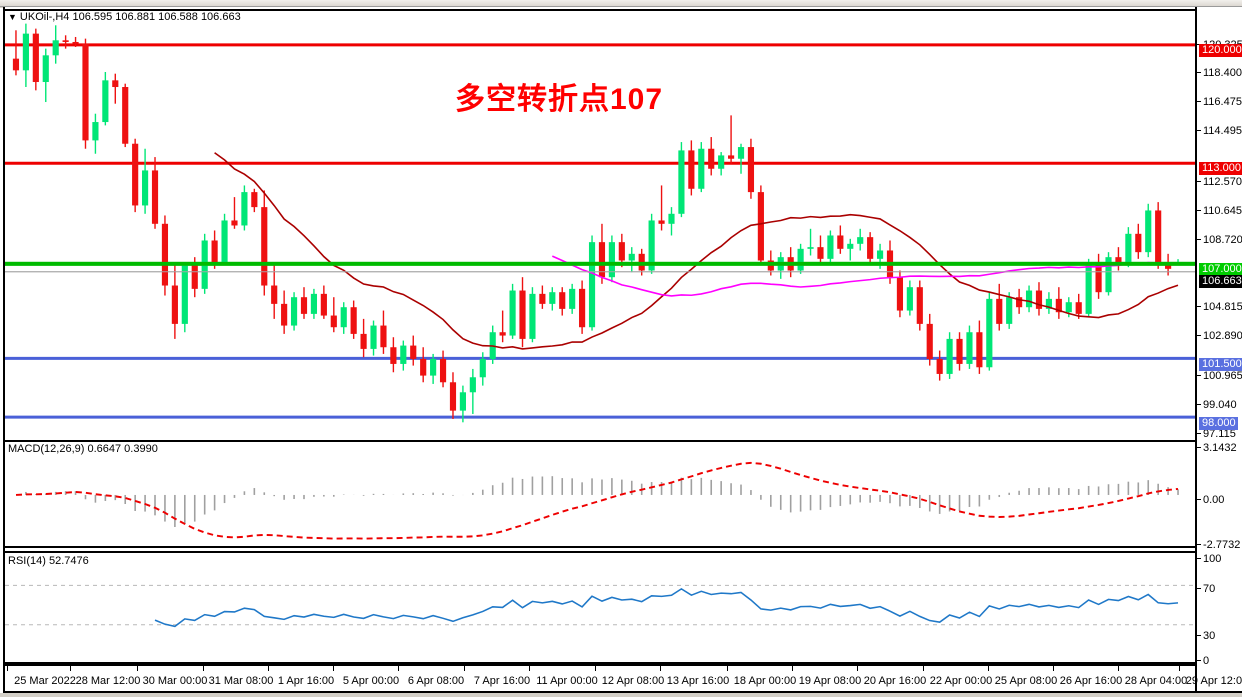 This screenshot has height=697, width=1242. I want to click on macd-chart-canvas, so click(600, 494).